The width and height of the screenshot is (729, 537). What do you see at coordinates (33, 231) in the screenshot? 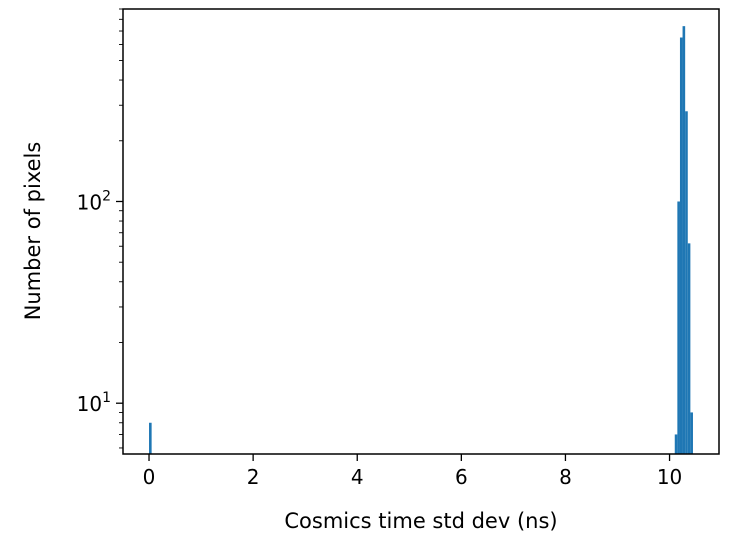
I see `y-axis-label: Number of pixels` at bounding box center [33, 231].